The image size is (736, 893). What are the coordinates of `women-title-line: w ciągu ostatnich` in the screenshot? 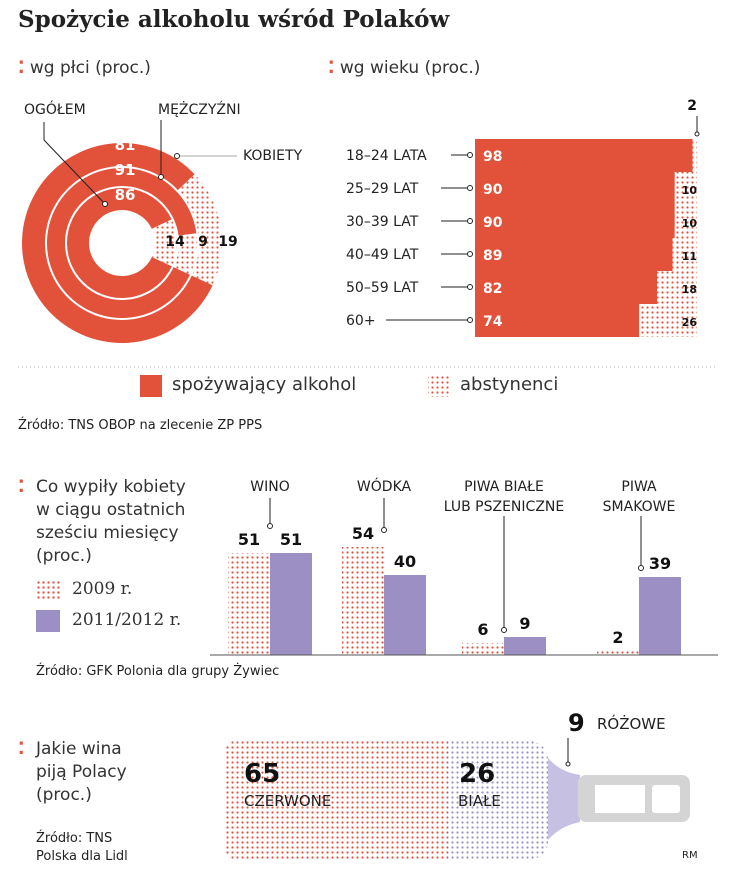 It's located at (111, 510).